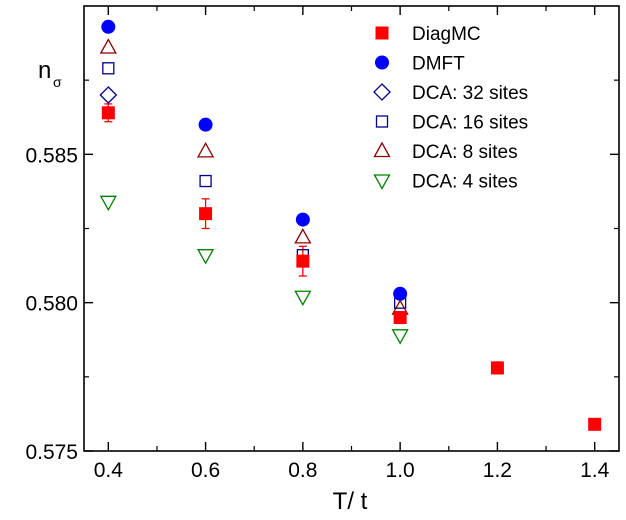 The image size is (626, 520). I want to click on x-tick-label: 1.0, so click(400, 470).